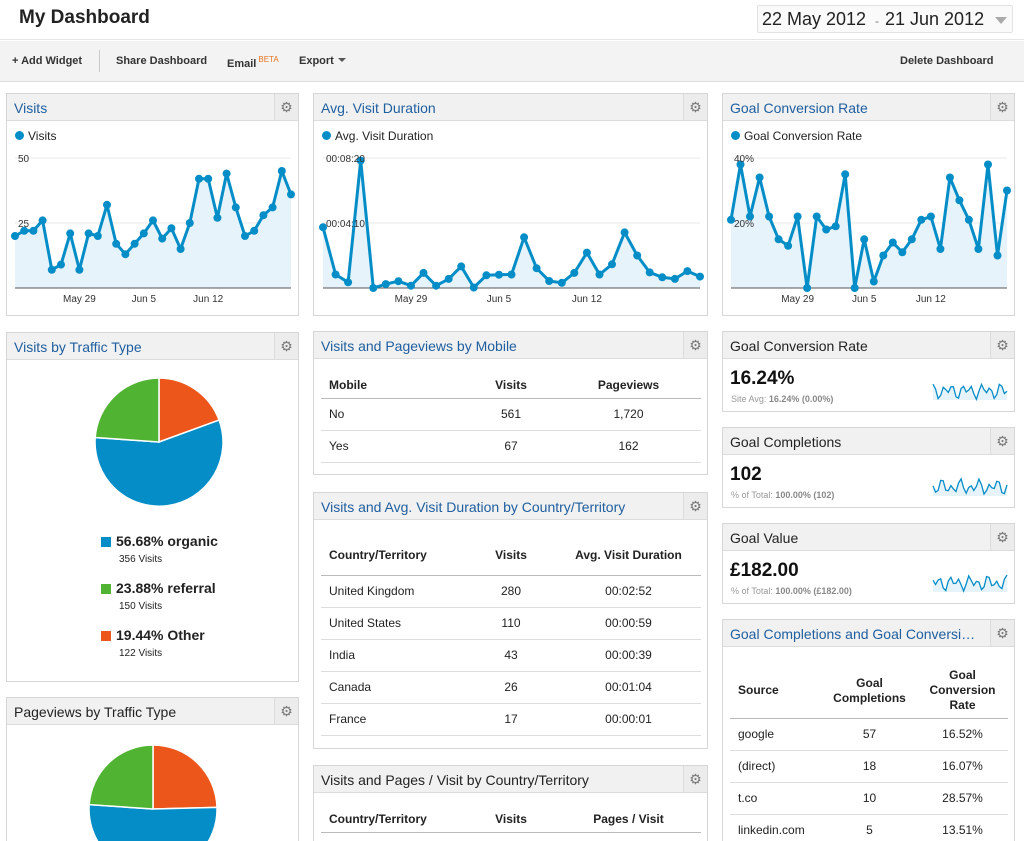  What do you see at coordinates (31, 108) in the screenshot?
I see `widget-title: Visits` at bounding box center [31, 108].